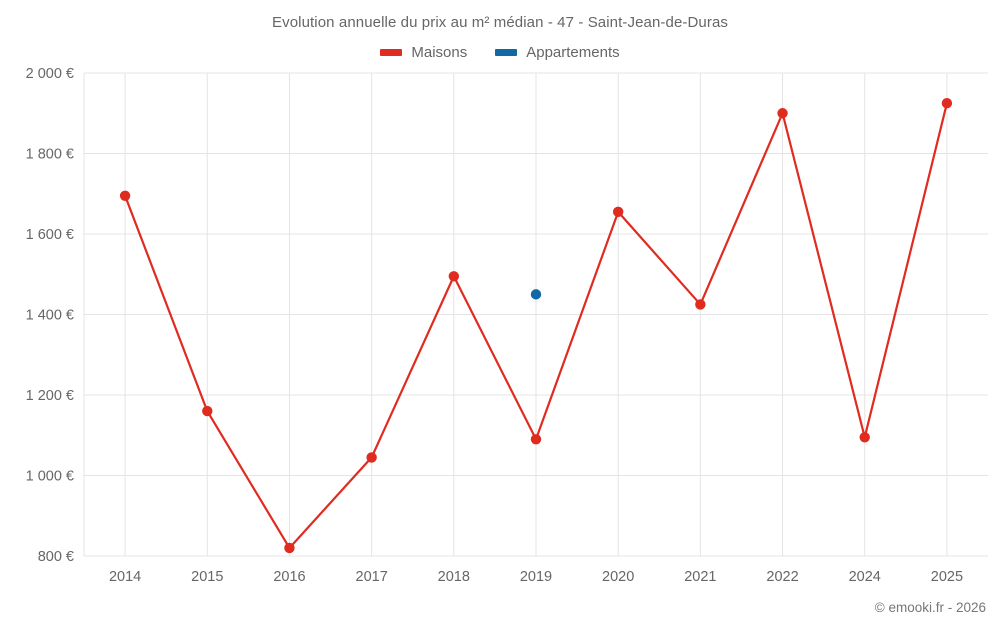  Describe the element at coordinates (56, 557) in the screenshot. I see `y-axis-tick-label: 800 €` at that location.